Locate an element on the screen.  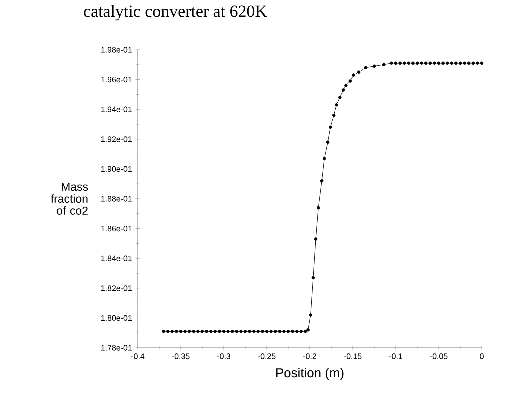
y-axis-title: Mass fraction of co2 is located at coordinates (69, 199).